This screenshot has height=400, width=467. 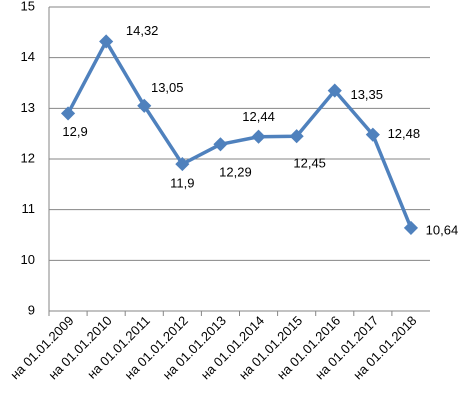 I want to click on data-label: 12,45, so click(x=309, y=163).